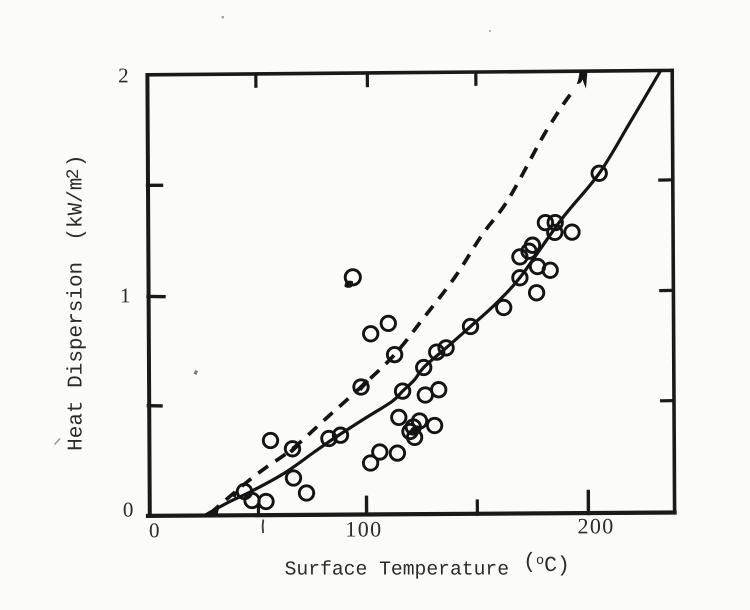 The width and height of the screenshot is (750, 610). What do you see at coordinates (125, 295) in the screenshot?
I see `svg-text: 1` at bounding box center [125, 295].